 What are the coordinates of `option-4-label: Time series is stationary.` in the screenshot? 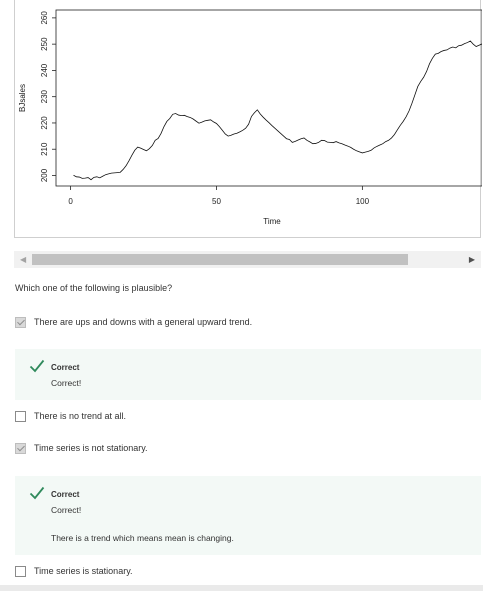 It's located at (83, 571).